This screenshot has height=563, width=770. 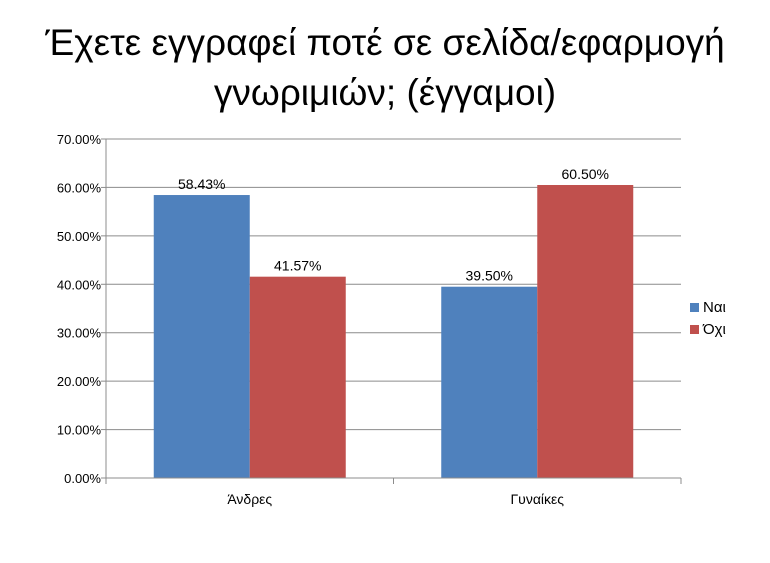 What do you see at coordinates (79, 333) in the screenshot?
I see `y-tick-label: 30.00%` at bounding box center [79, 333].